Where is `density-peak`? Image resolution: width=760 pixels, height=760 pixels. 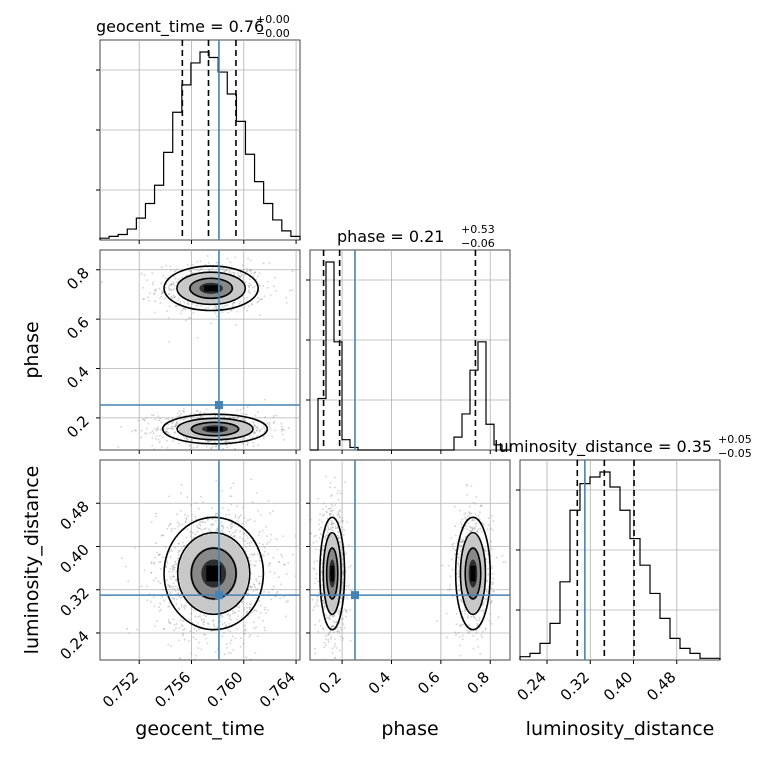 density-peak is located at coordinates (215, 429).